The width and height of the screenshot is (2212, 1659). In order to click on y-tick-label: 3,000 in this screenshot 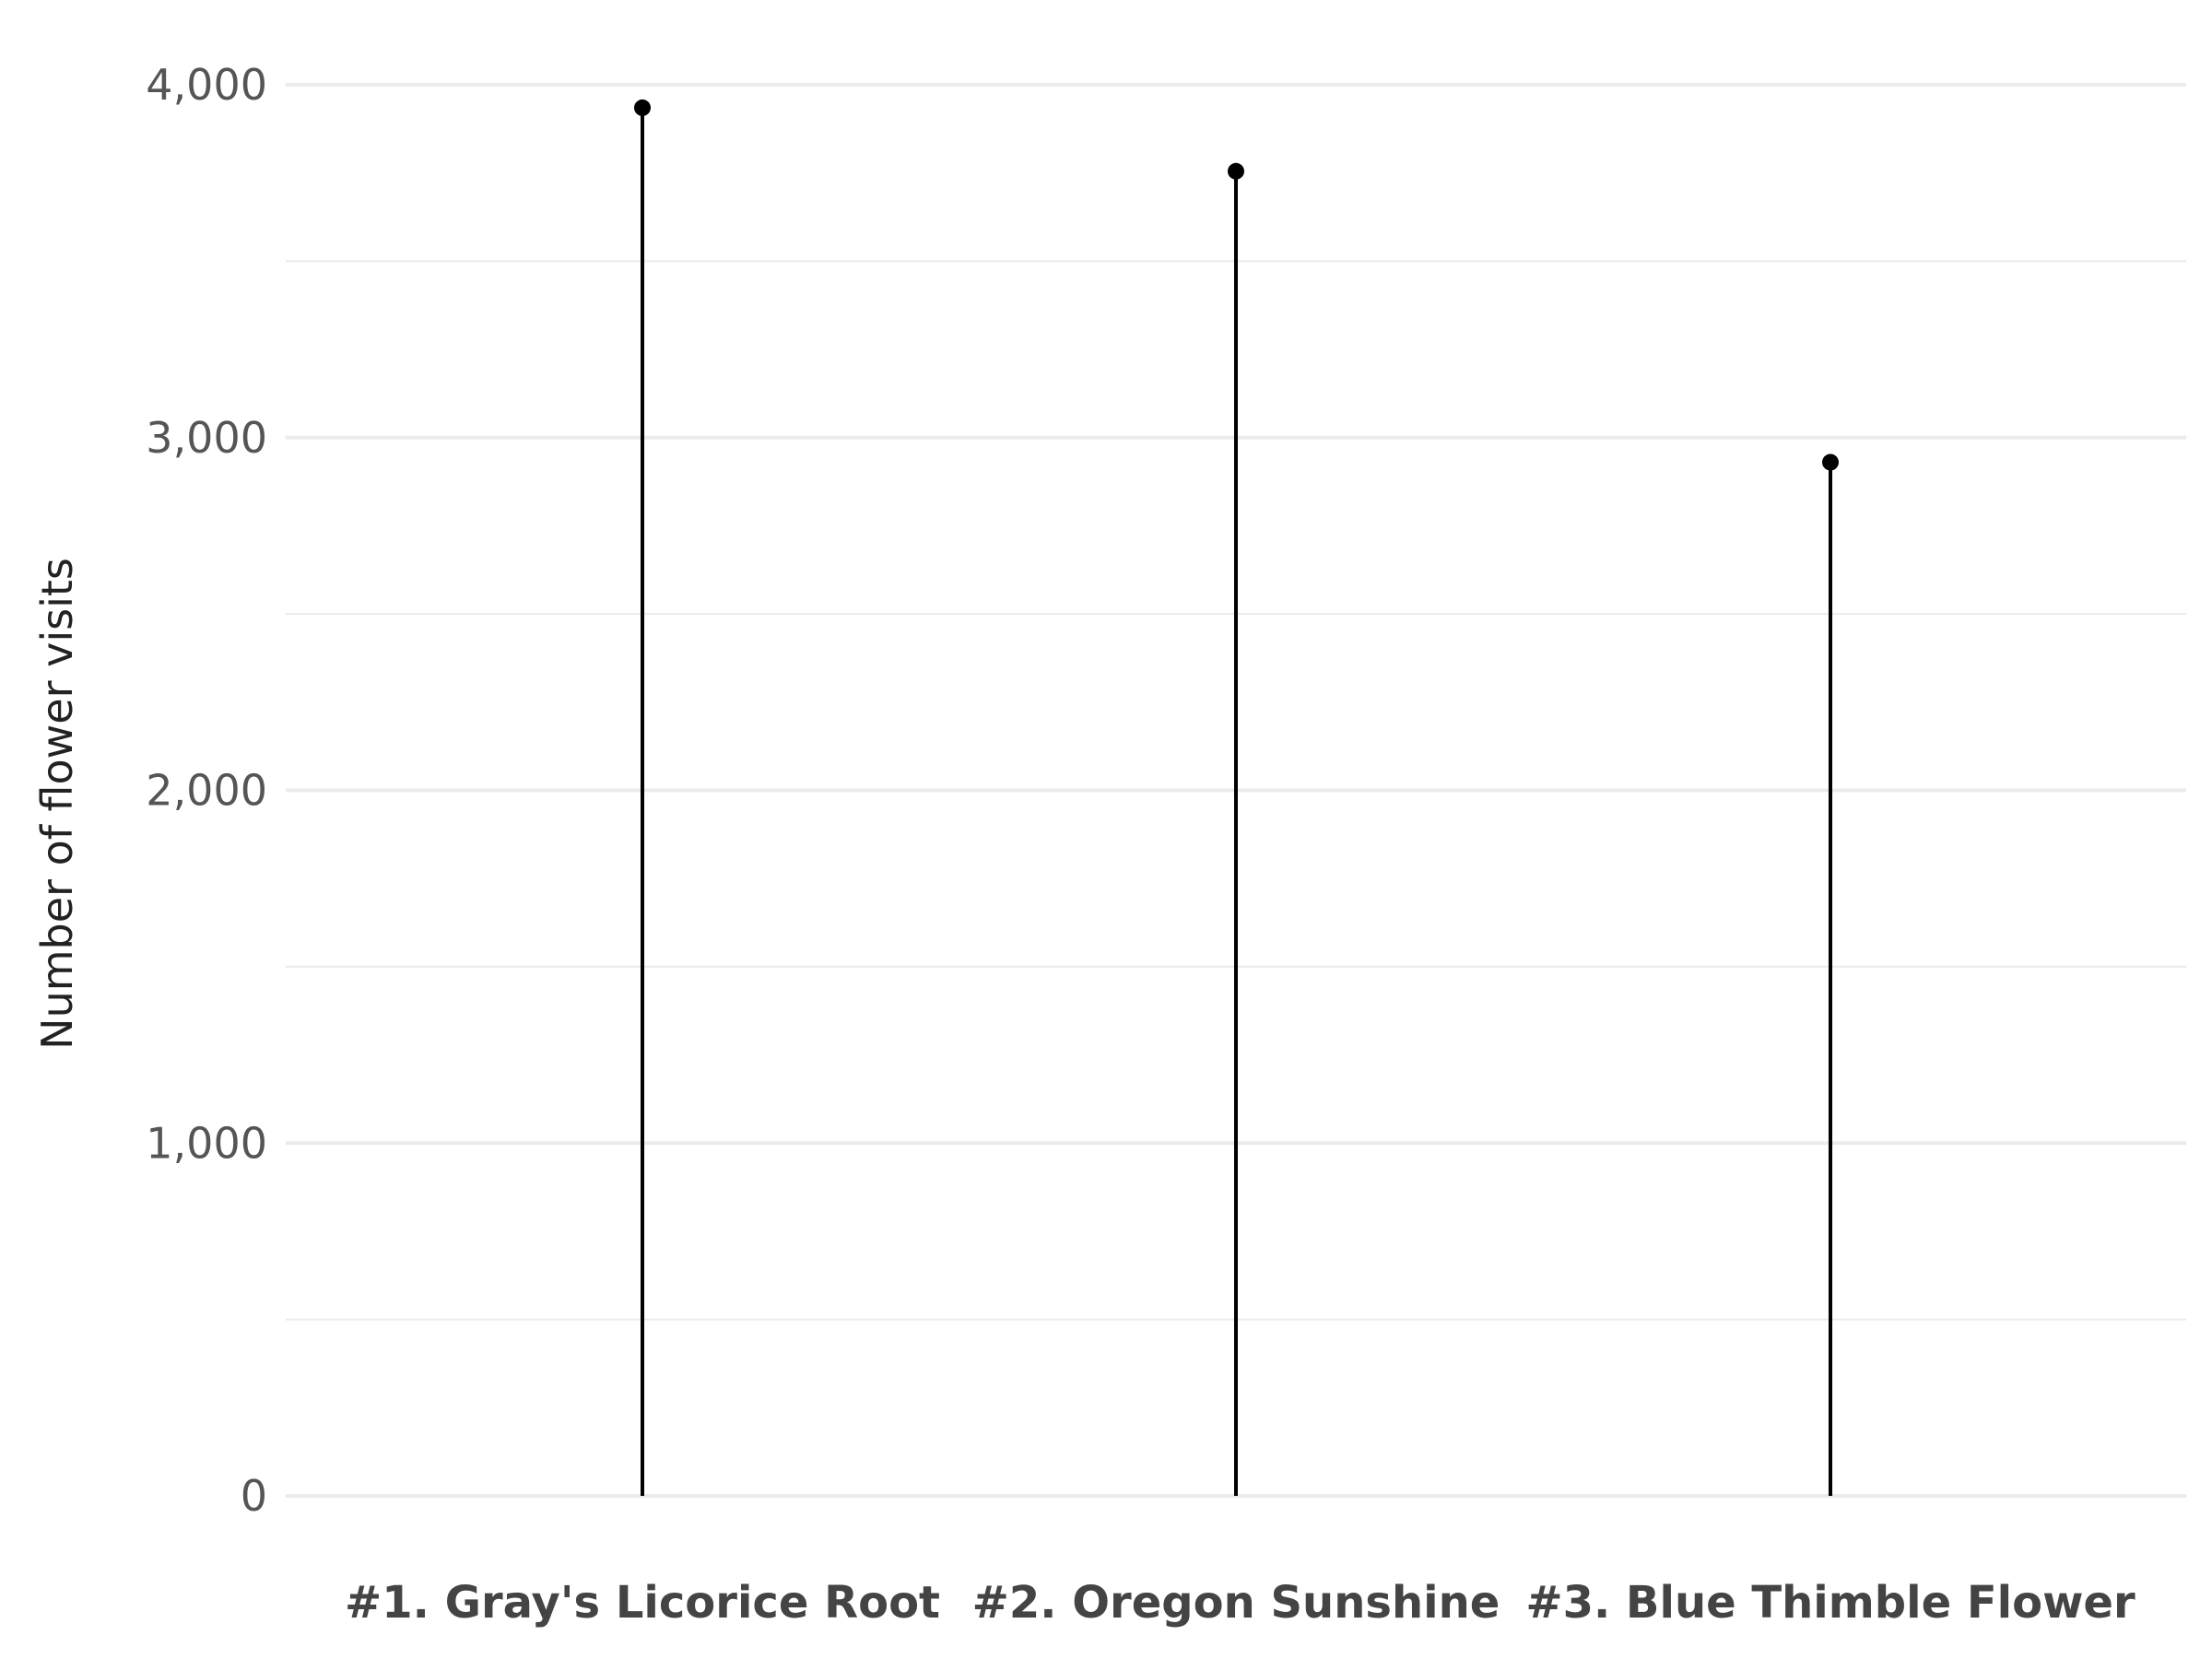, I will do `click(206, 438)`.